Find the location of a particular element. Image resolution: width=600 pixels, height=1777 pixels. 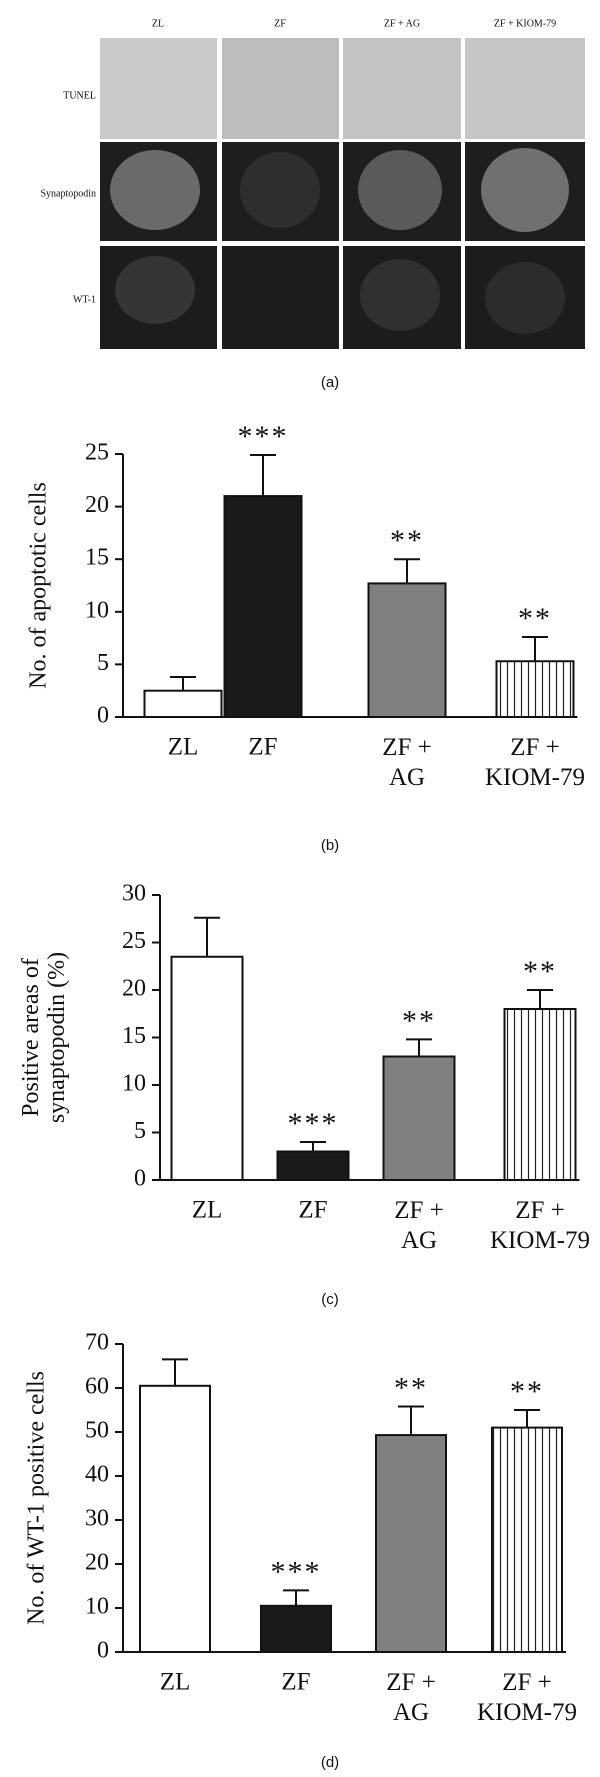

y-axis-label: No. of apoptotic cells is located at coordinates (39, 585).